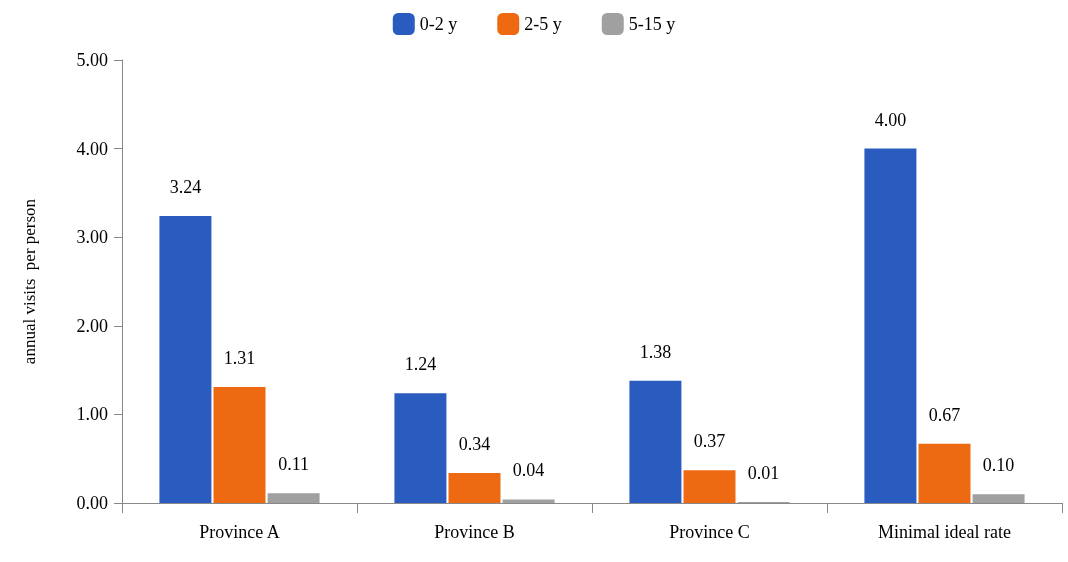 The image size is (1068, 562). I want to click on legend-label: 0-2 y, so click(438, 24).